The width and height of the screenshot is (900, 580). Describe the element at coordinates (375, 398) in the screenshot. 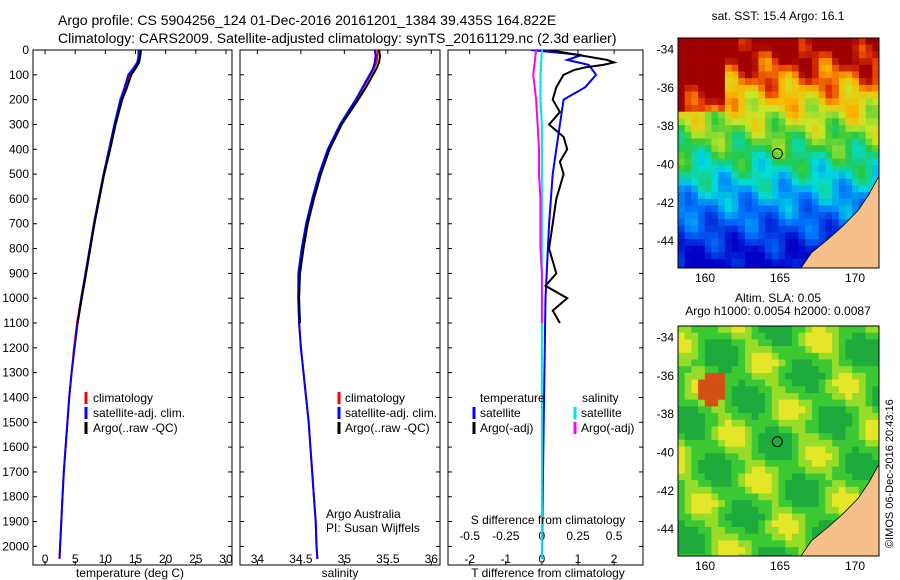

I see `legend-label: climatology` at that location.